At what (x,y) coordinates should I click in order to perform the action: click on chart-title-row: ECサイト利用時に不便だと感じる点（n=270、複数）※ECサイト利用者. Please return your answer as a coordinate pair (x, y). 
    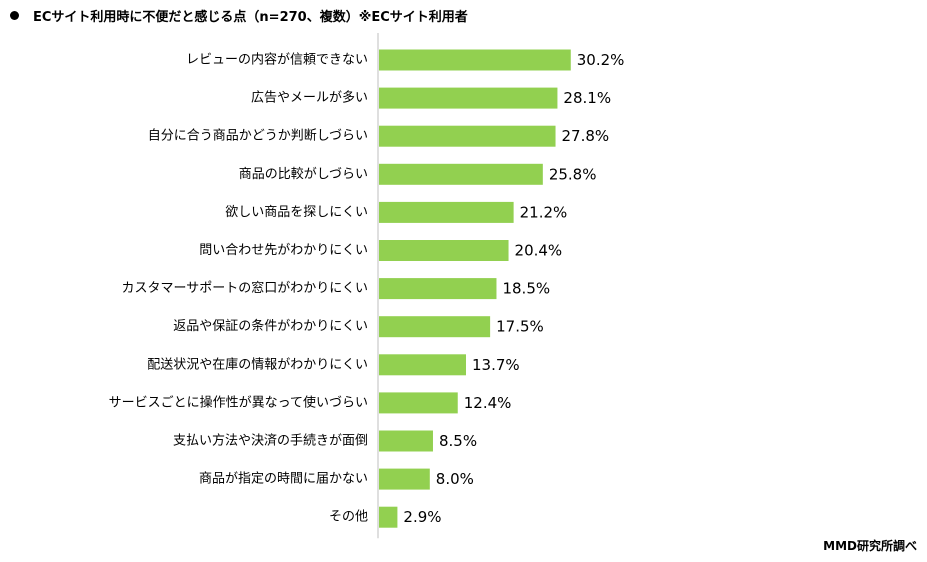
    Looking at the image, I should click on (238, 15).